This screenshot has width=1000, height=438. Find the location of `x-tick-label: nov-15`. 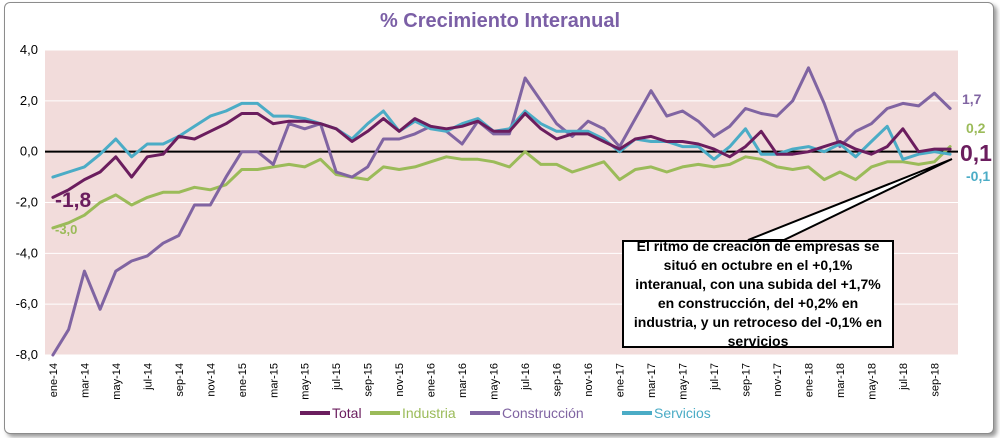

x-tick-label: nov-15 is located at coordinates (400, 380).